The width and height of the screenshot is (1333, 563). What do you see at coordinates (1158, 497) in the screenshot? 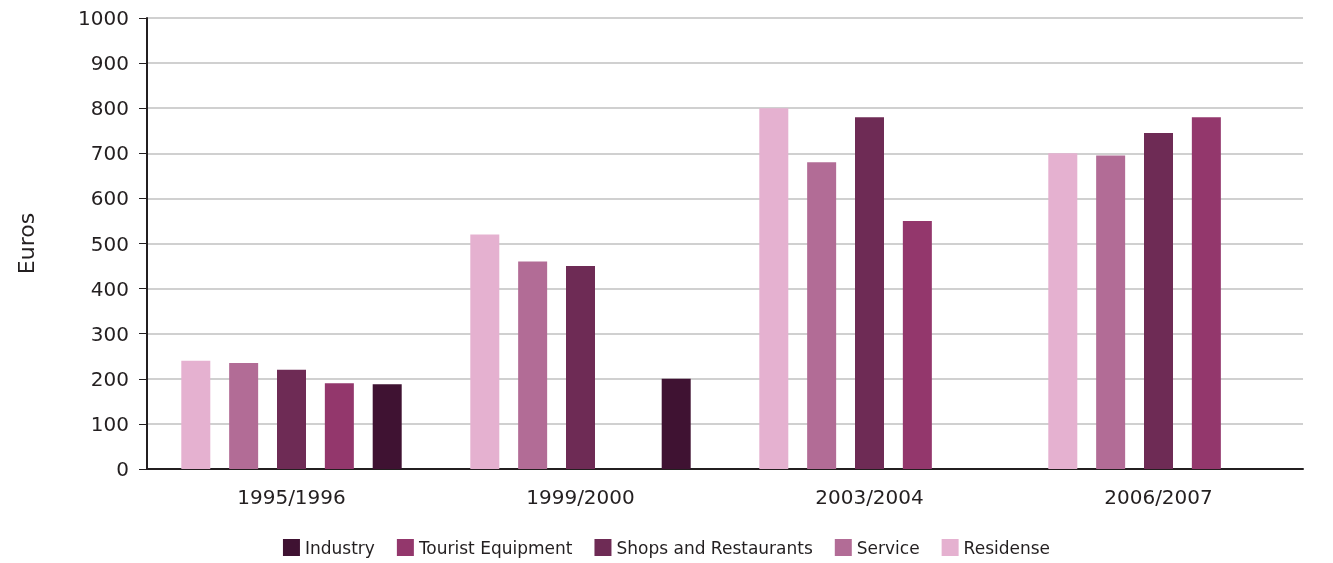
I see `x-tick-label: 2006/2007` at bounding box center [1158, 497].